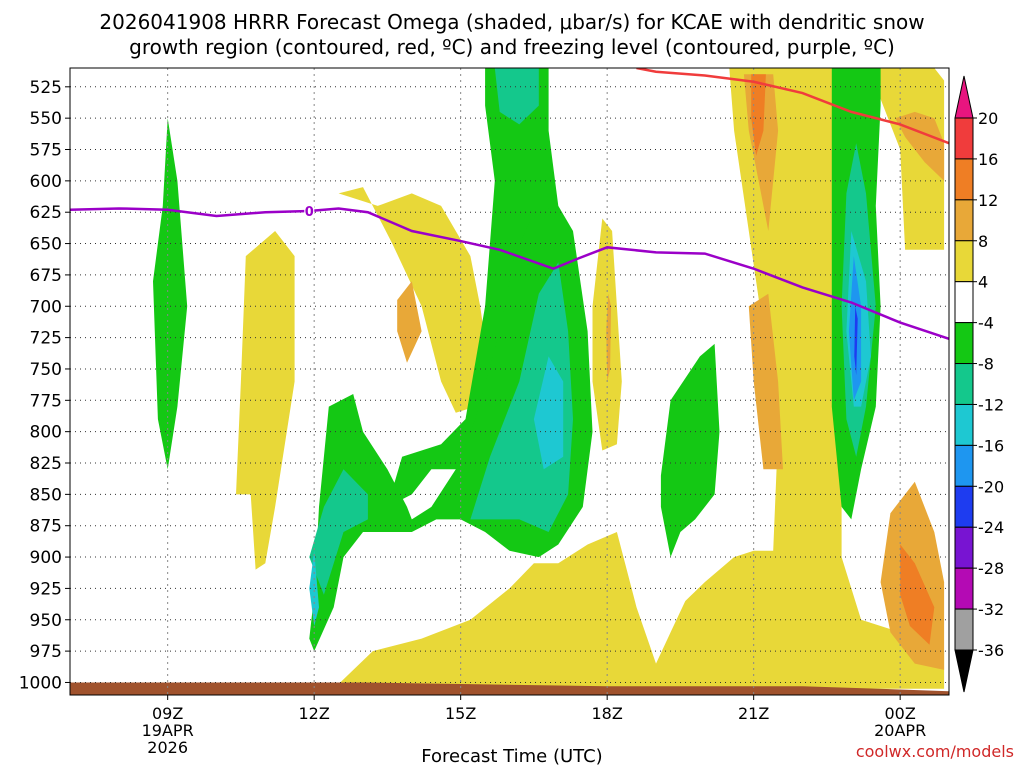  What do you see at coordinates (168, 730) in the screenshot?
I see `x-tick-label: 19APR` at bounding box center [168, 730].